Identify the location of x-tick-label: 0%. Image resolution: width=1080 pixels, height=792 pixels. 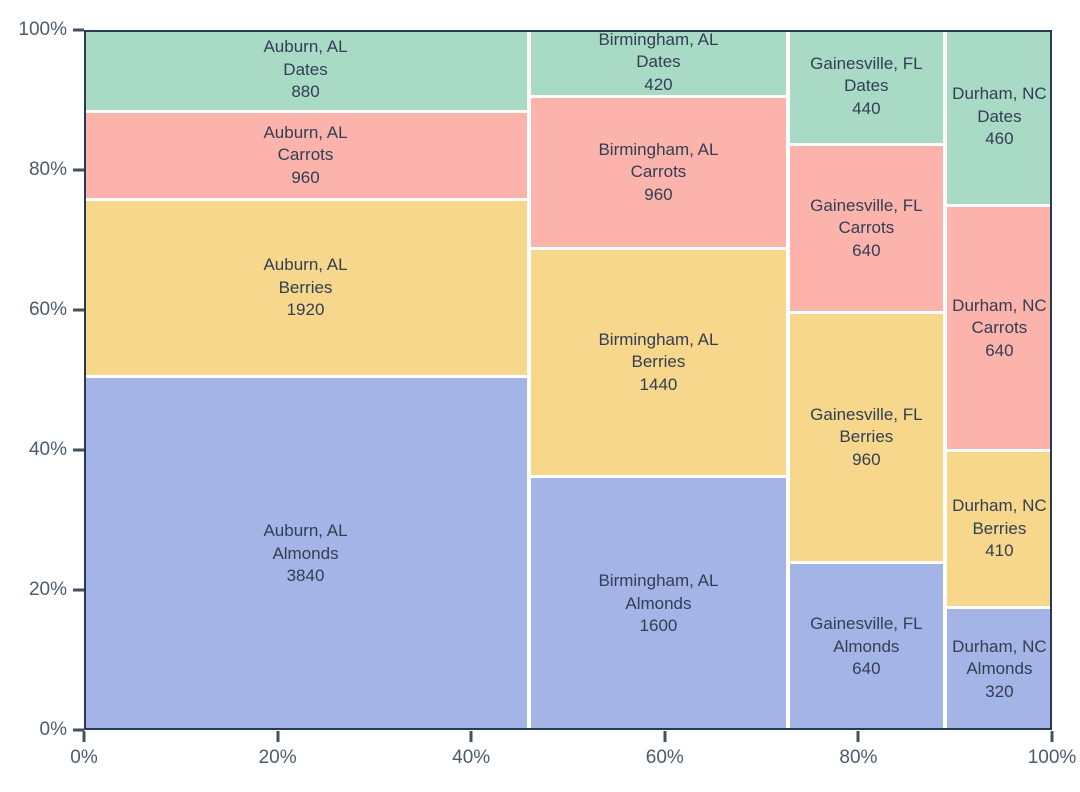
(84, 757).